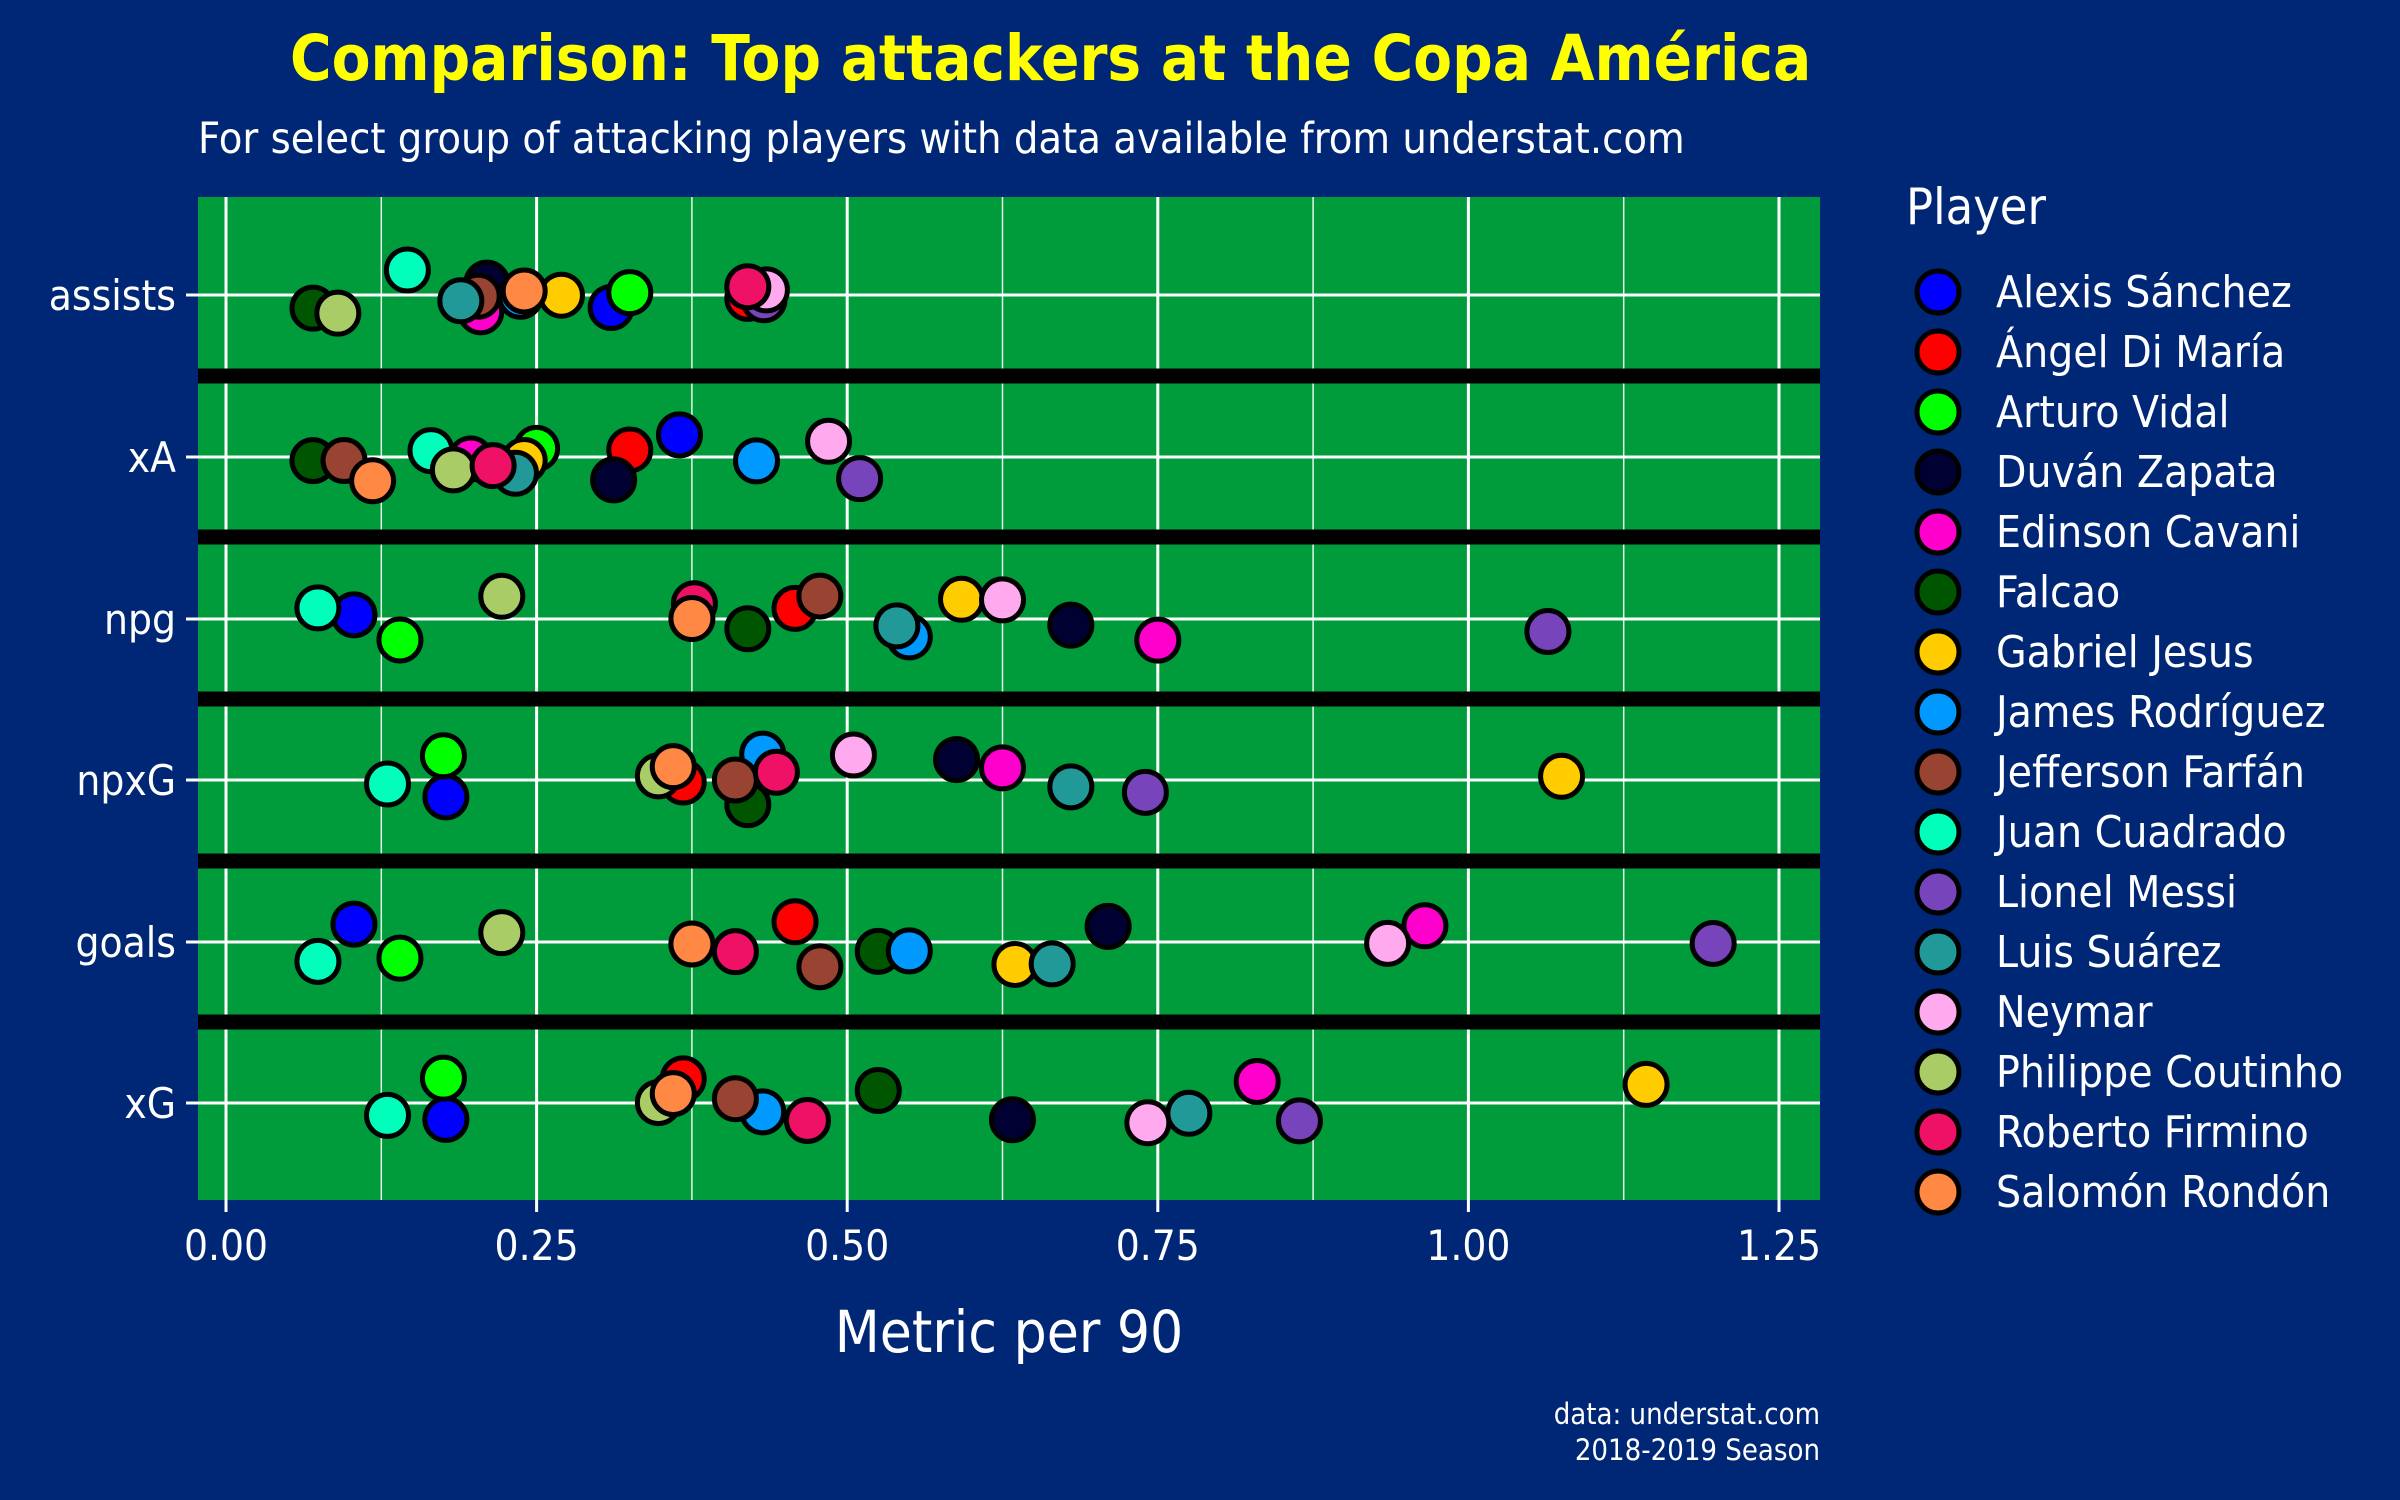 The width and height of the screenshot is (2400, 1500). Describe the element at coordinates (1468, 1245) in the screenshot. I see `x-tick-label: 1.00` at that location.